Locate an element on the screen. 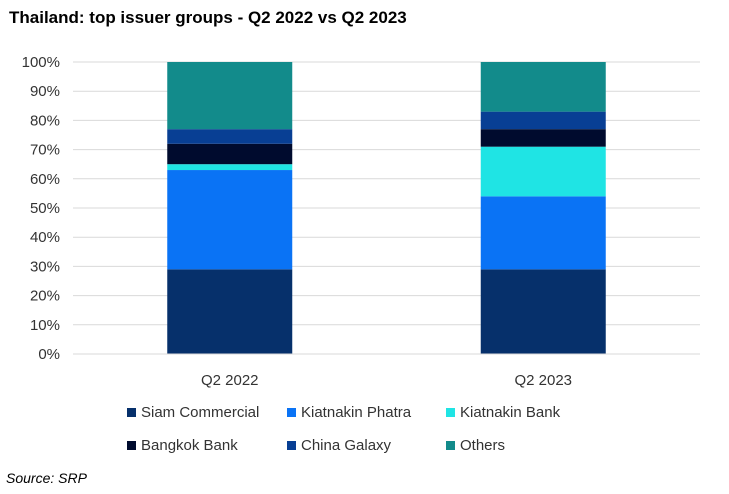 The image size is (729, 494). y-tick-label: 0% is located at coordinates (49, 354).